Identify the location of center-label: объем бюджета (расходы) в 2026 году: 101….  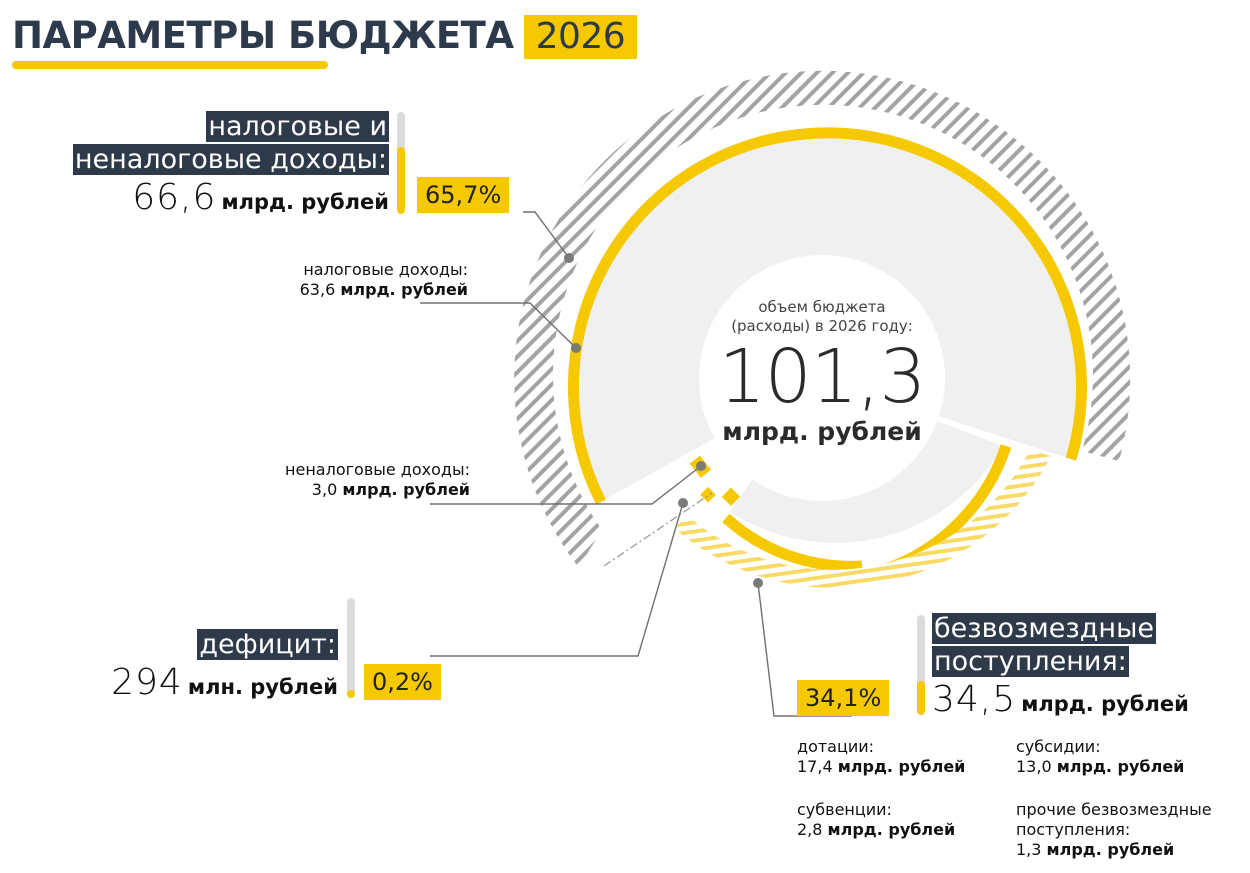
(822, 372).